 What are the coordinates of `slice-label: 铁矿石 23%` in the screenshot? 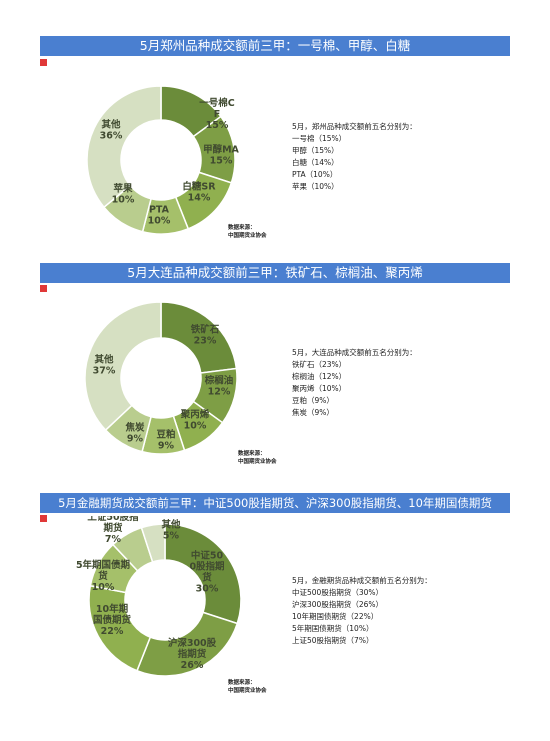 It's located at (205, 335).